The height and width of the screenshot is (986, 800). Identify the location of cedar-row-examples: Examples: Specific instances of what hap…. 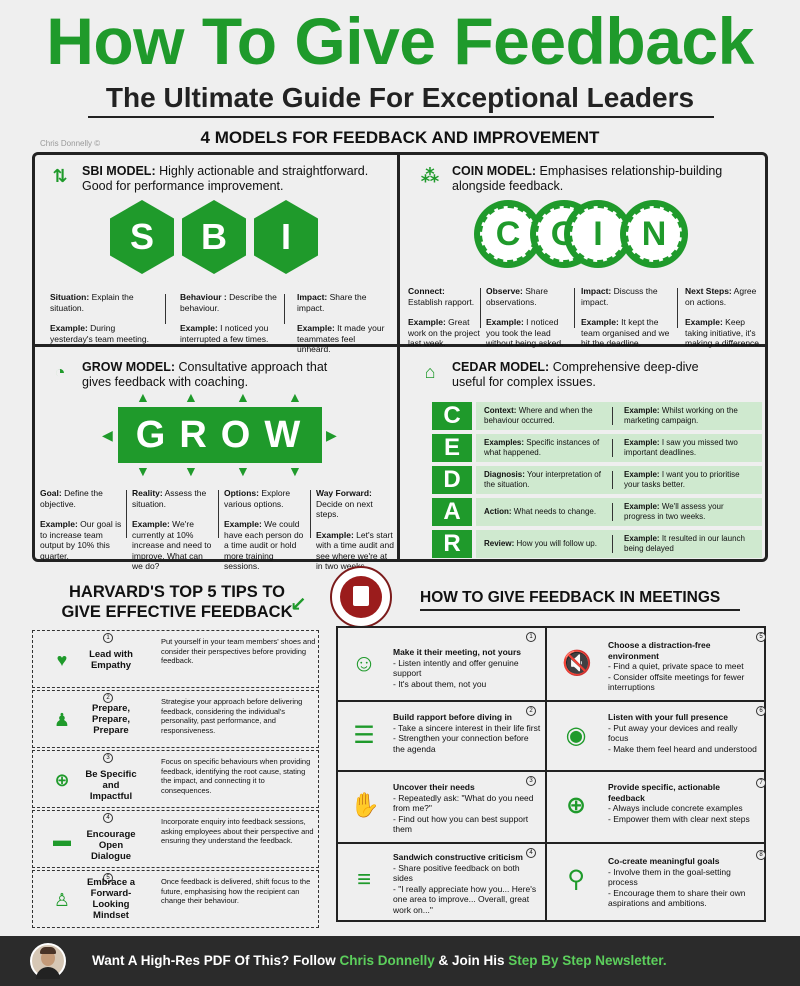
(619, 448).